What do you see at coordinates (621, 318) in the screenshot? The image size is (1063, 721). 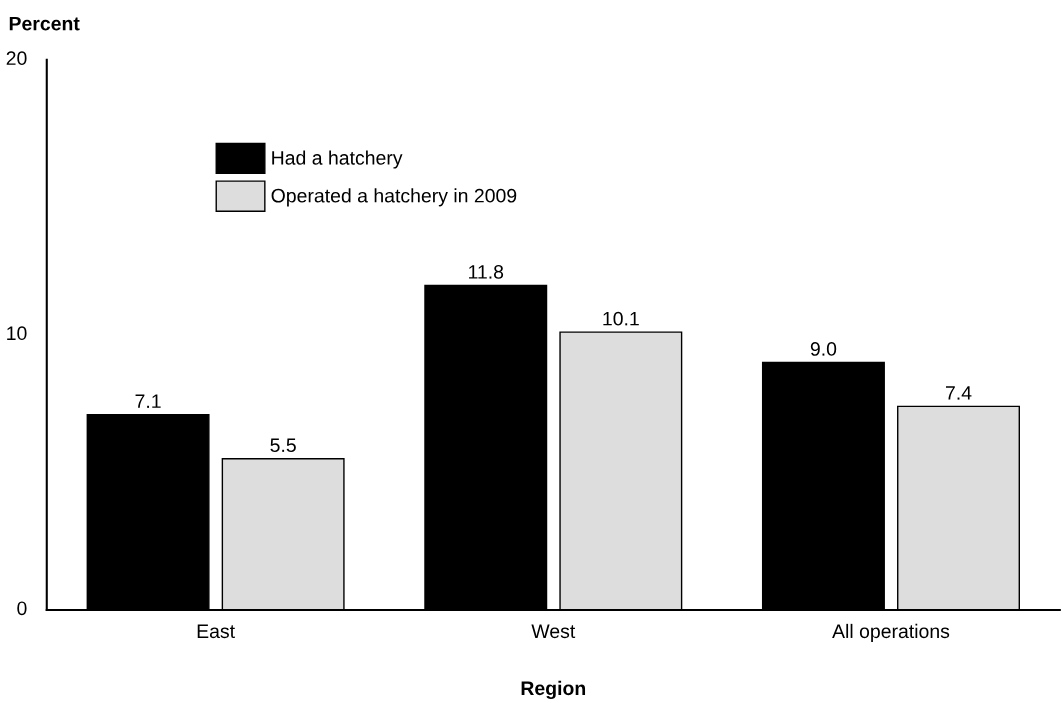 I see `data-label: 10.1` at bounding box center [621, 318].